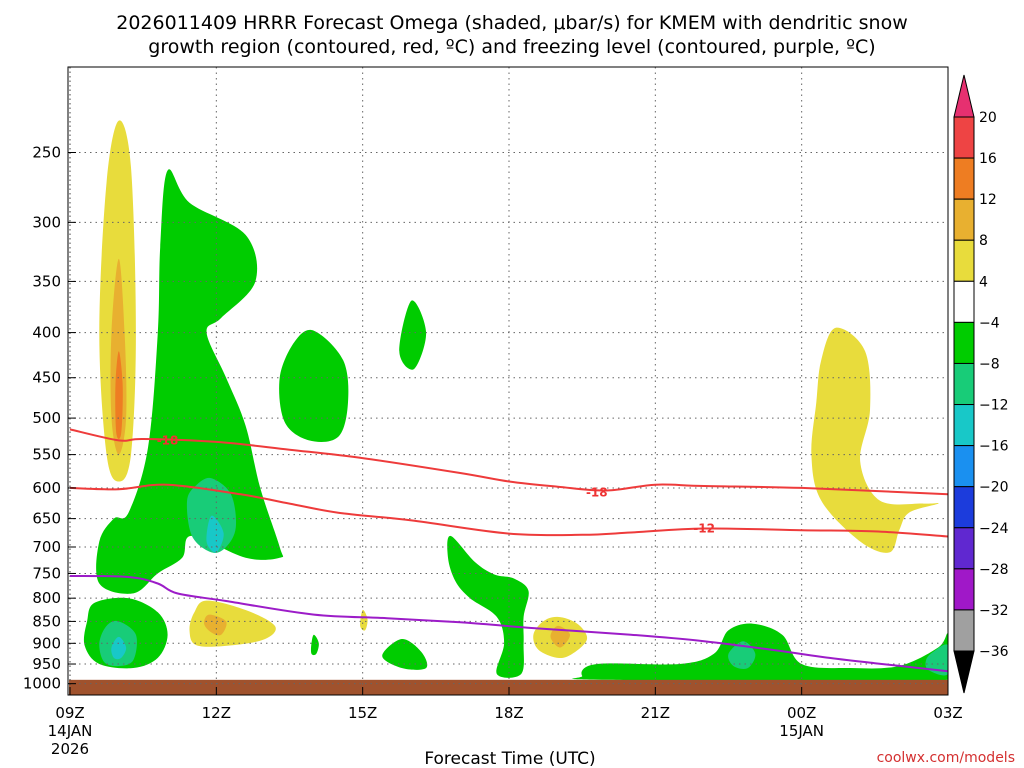  I want to click on colorbar-label: −24, so click(994, 529).